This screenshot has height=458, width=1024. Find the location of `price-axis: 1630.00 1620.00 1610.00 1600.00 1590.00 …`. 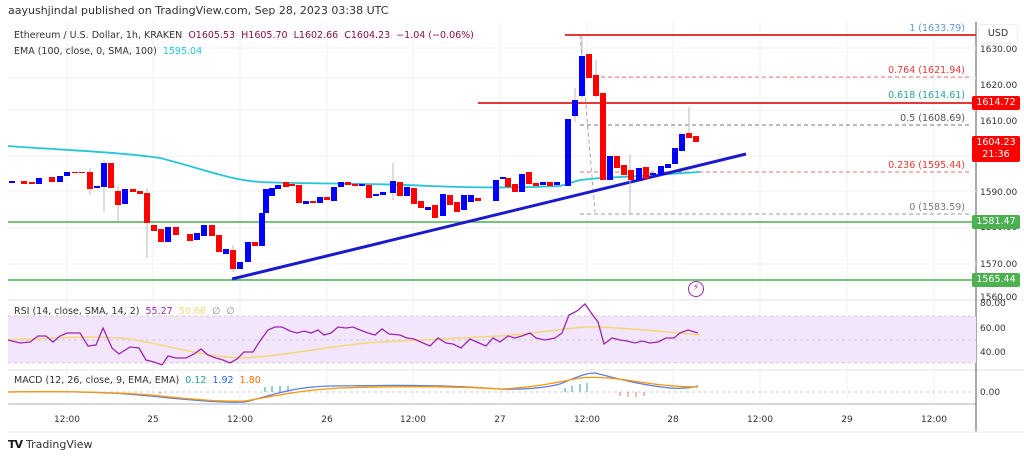

price-axis: 1630.00 1620.00 1610.00 1600.00 1590.00 … is located at coordinates (998, 174).